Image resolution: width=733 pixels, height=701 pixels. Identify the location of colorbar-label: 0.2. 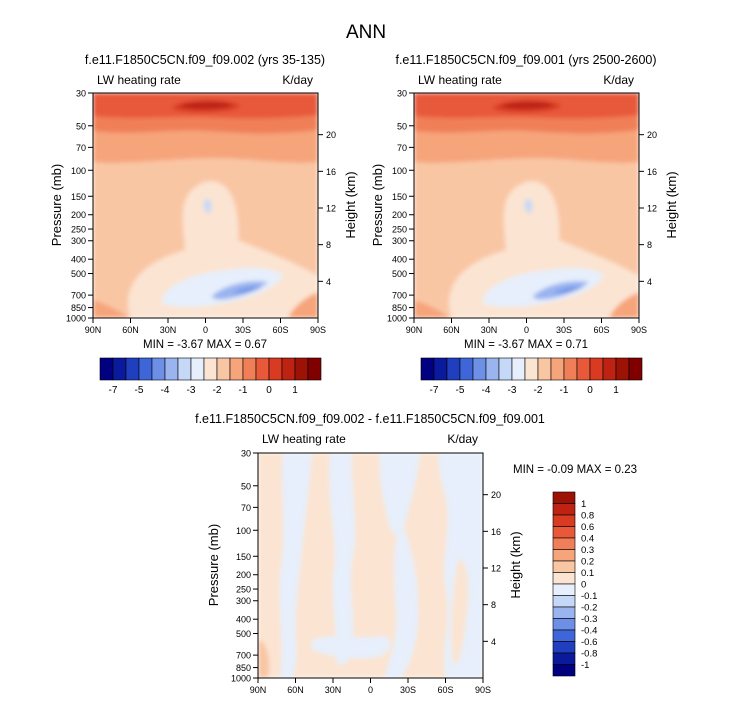
(587, 562).